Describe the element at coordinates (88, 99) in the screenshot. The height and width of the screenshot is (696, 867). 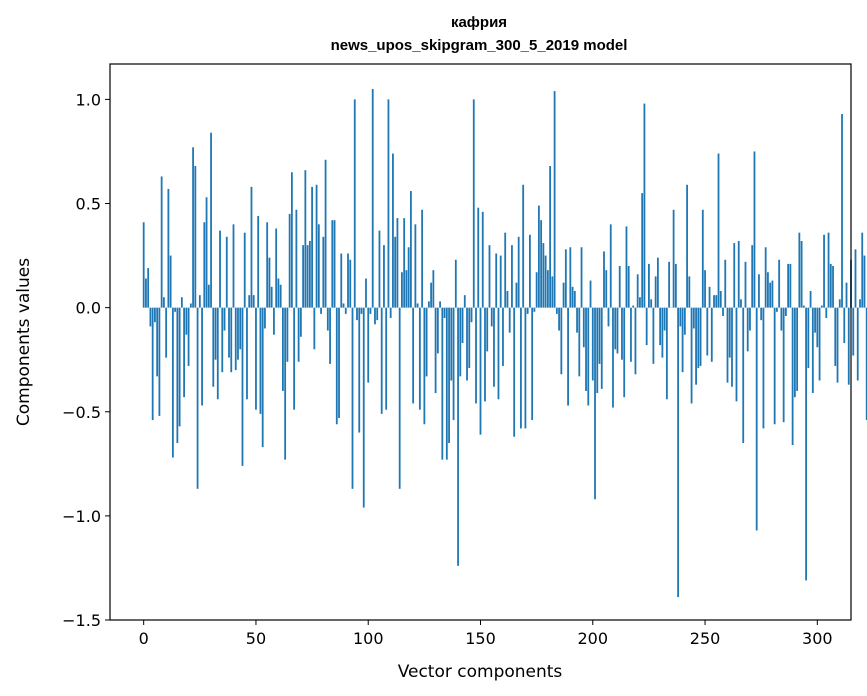
I see `y-tick-label: 1.0` at that location.